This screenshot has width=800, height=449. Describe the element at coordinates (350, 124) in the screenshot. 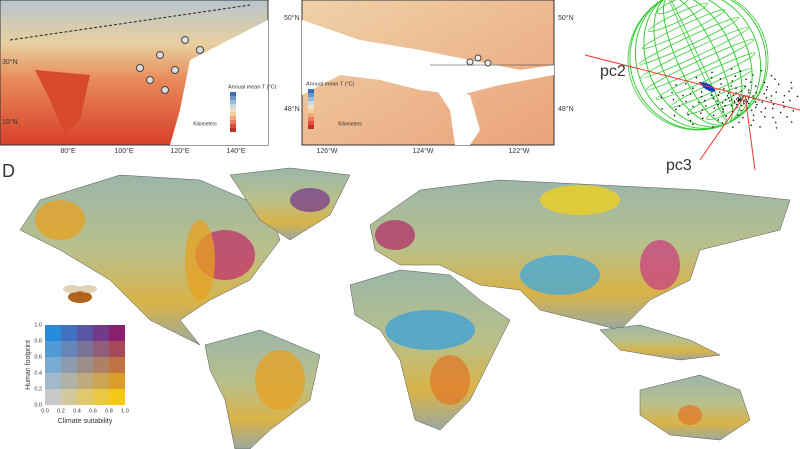

I see `label: Kilometers` at that location.